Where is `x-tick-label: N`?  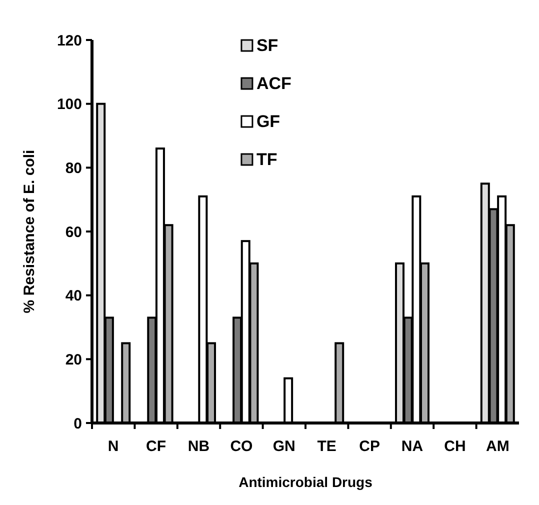
x-tick-label: N is located at coordinates (113, 446).